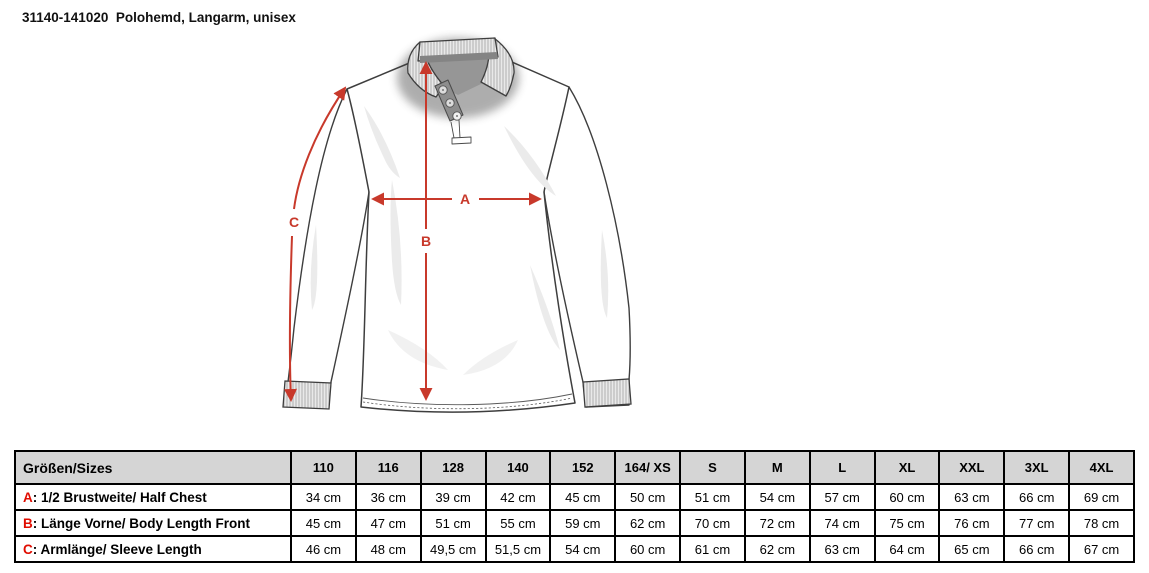 Image resolution: width=1149 pixels, height=573 pixels. I want to click on measurement-value: 51,5 cm, so click(518, 549).